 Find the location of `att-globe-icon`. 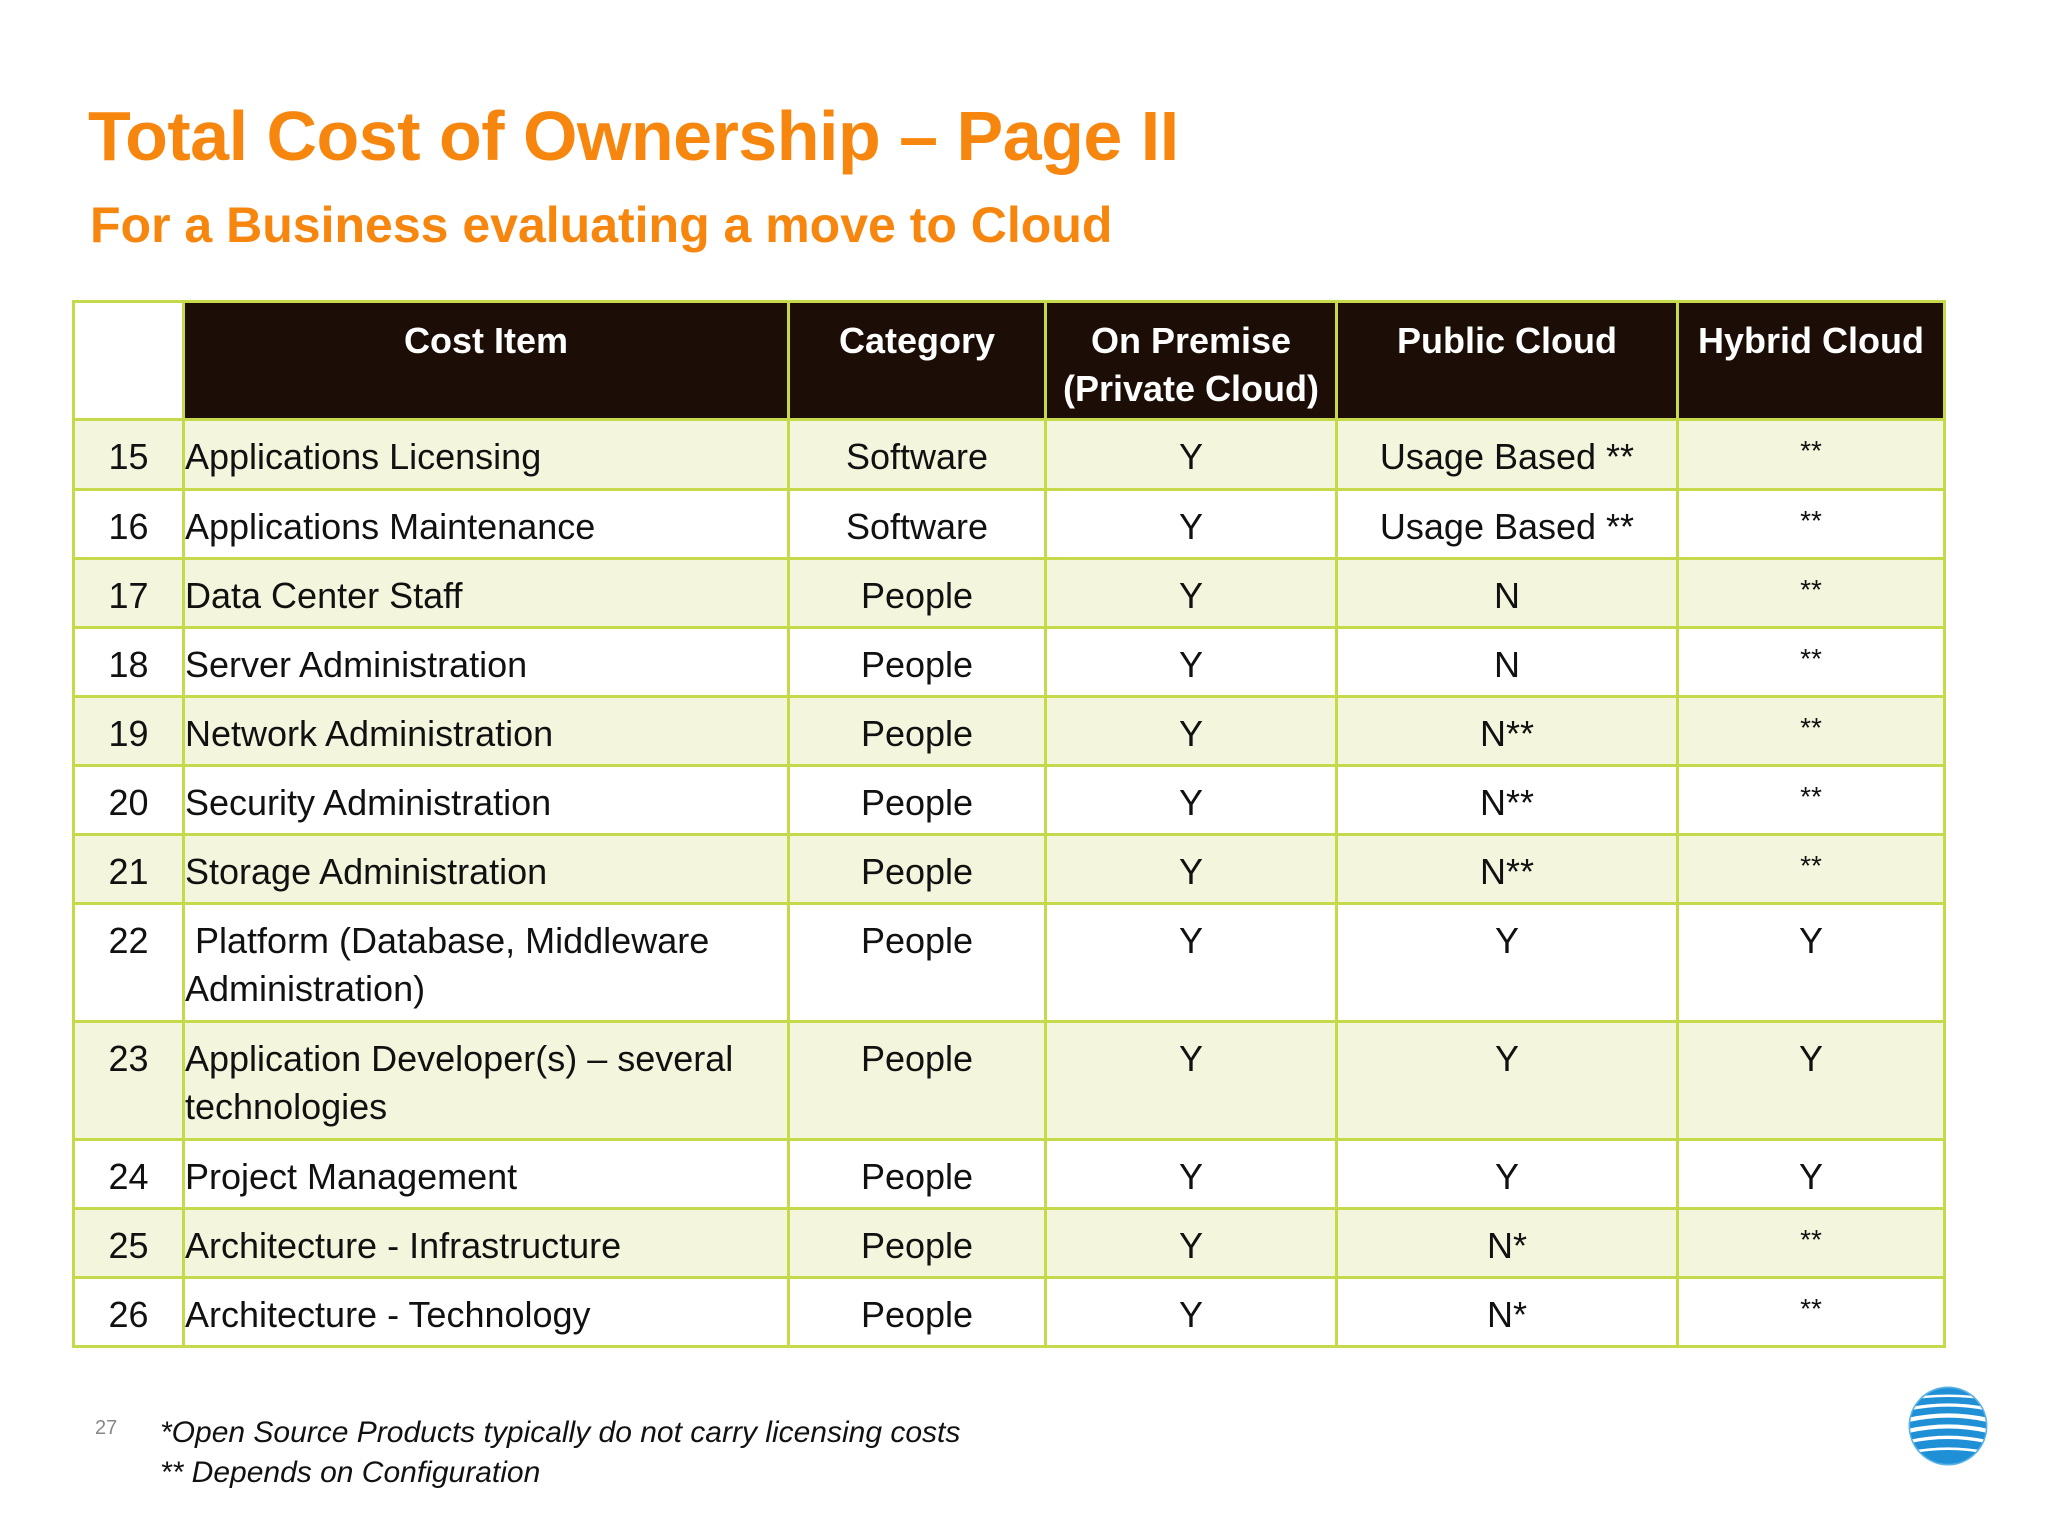

att-globe-icon is located at coordinates (1948, 1426).